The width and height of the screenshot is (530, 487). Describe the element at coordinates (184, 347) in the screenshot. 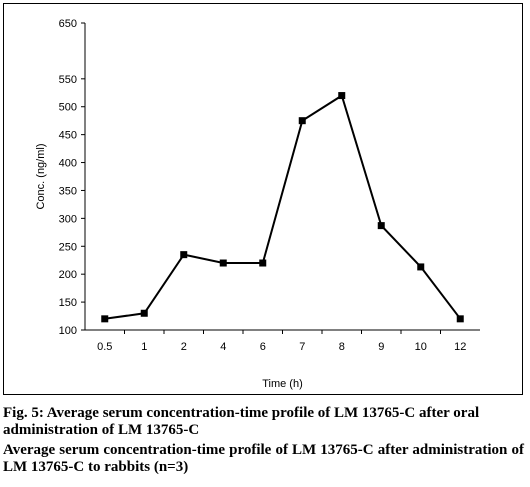

I see `x-tick-label: 2` at that location.